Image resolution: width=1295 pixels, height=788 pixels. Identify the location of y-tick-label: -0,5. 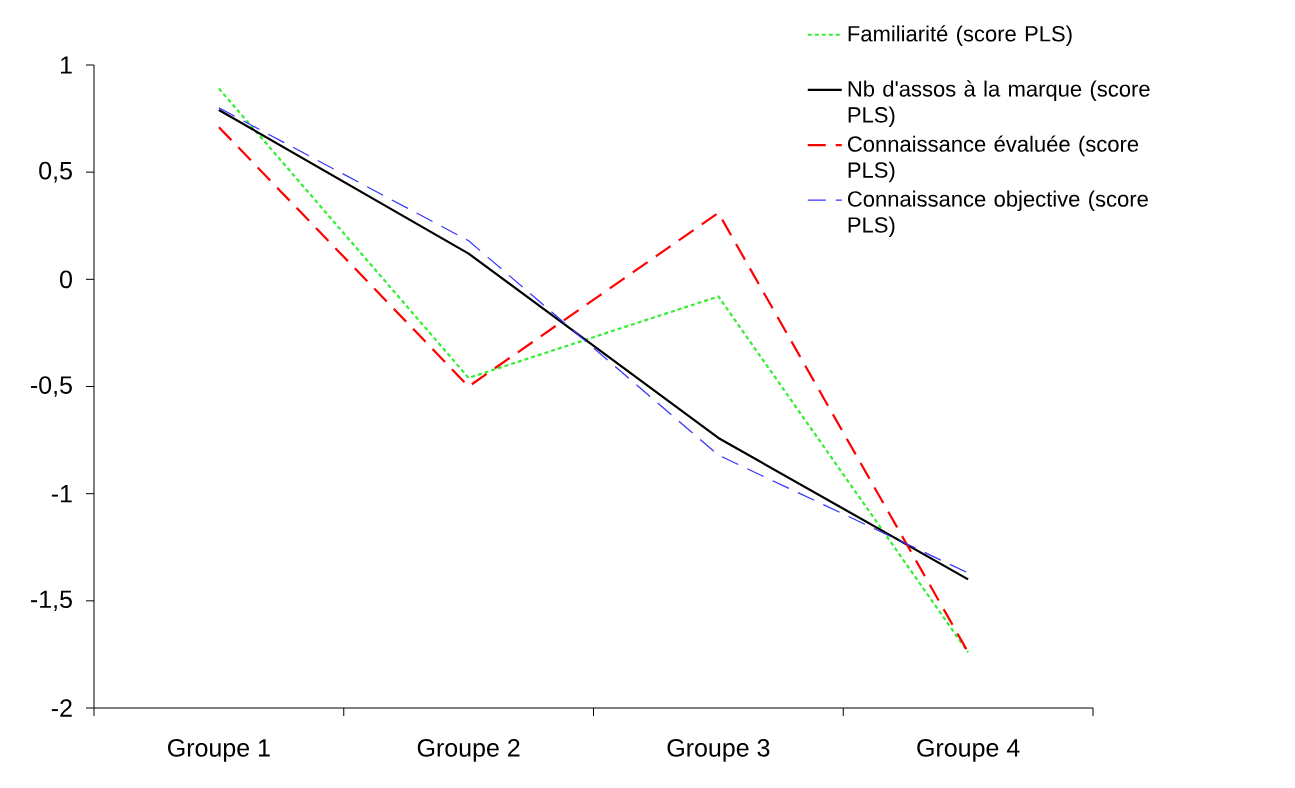
(51, 386).